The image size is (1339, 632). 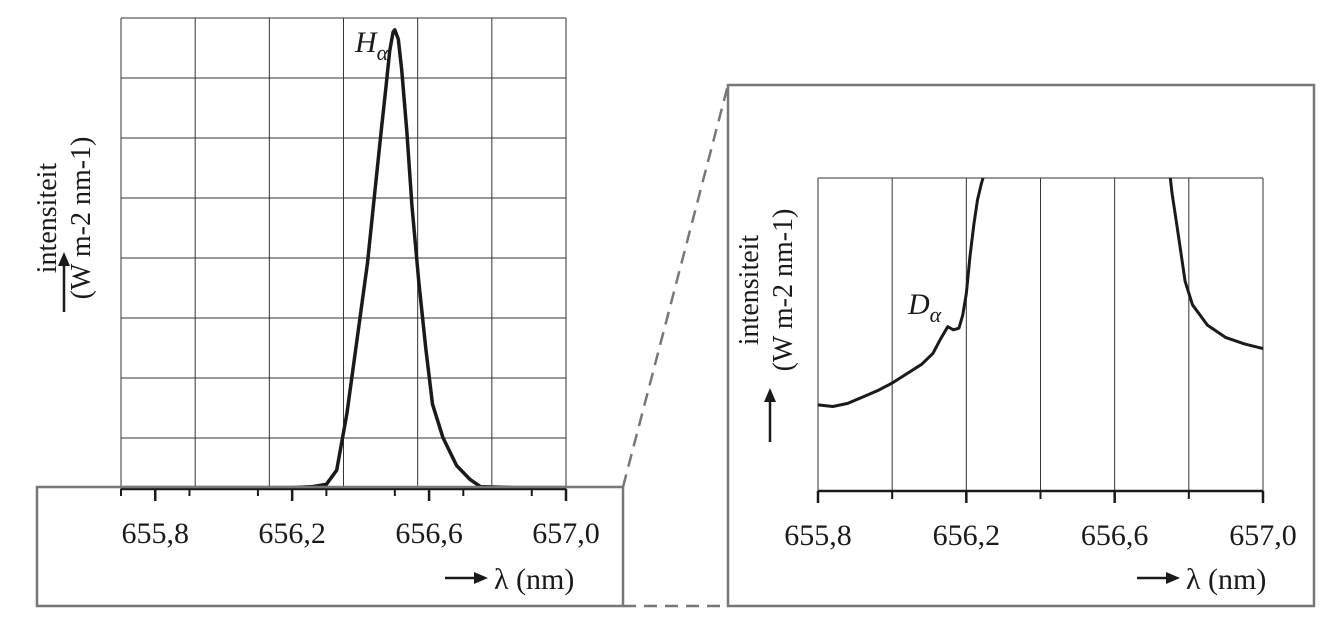 I want to click on peak-label-d: Dα, so click(x=924, y=307).